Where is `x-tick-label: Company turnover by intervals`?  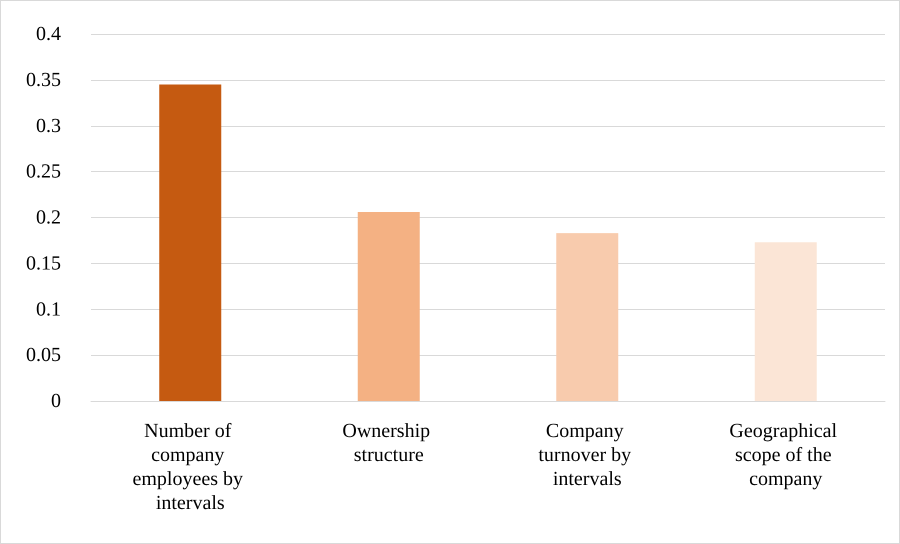 x-tick-label: Company turnover by intervals is located at coordinates (587, 455).